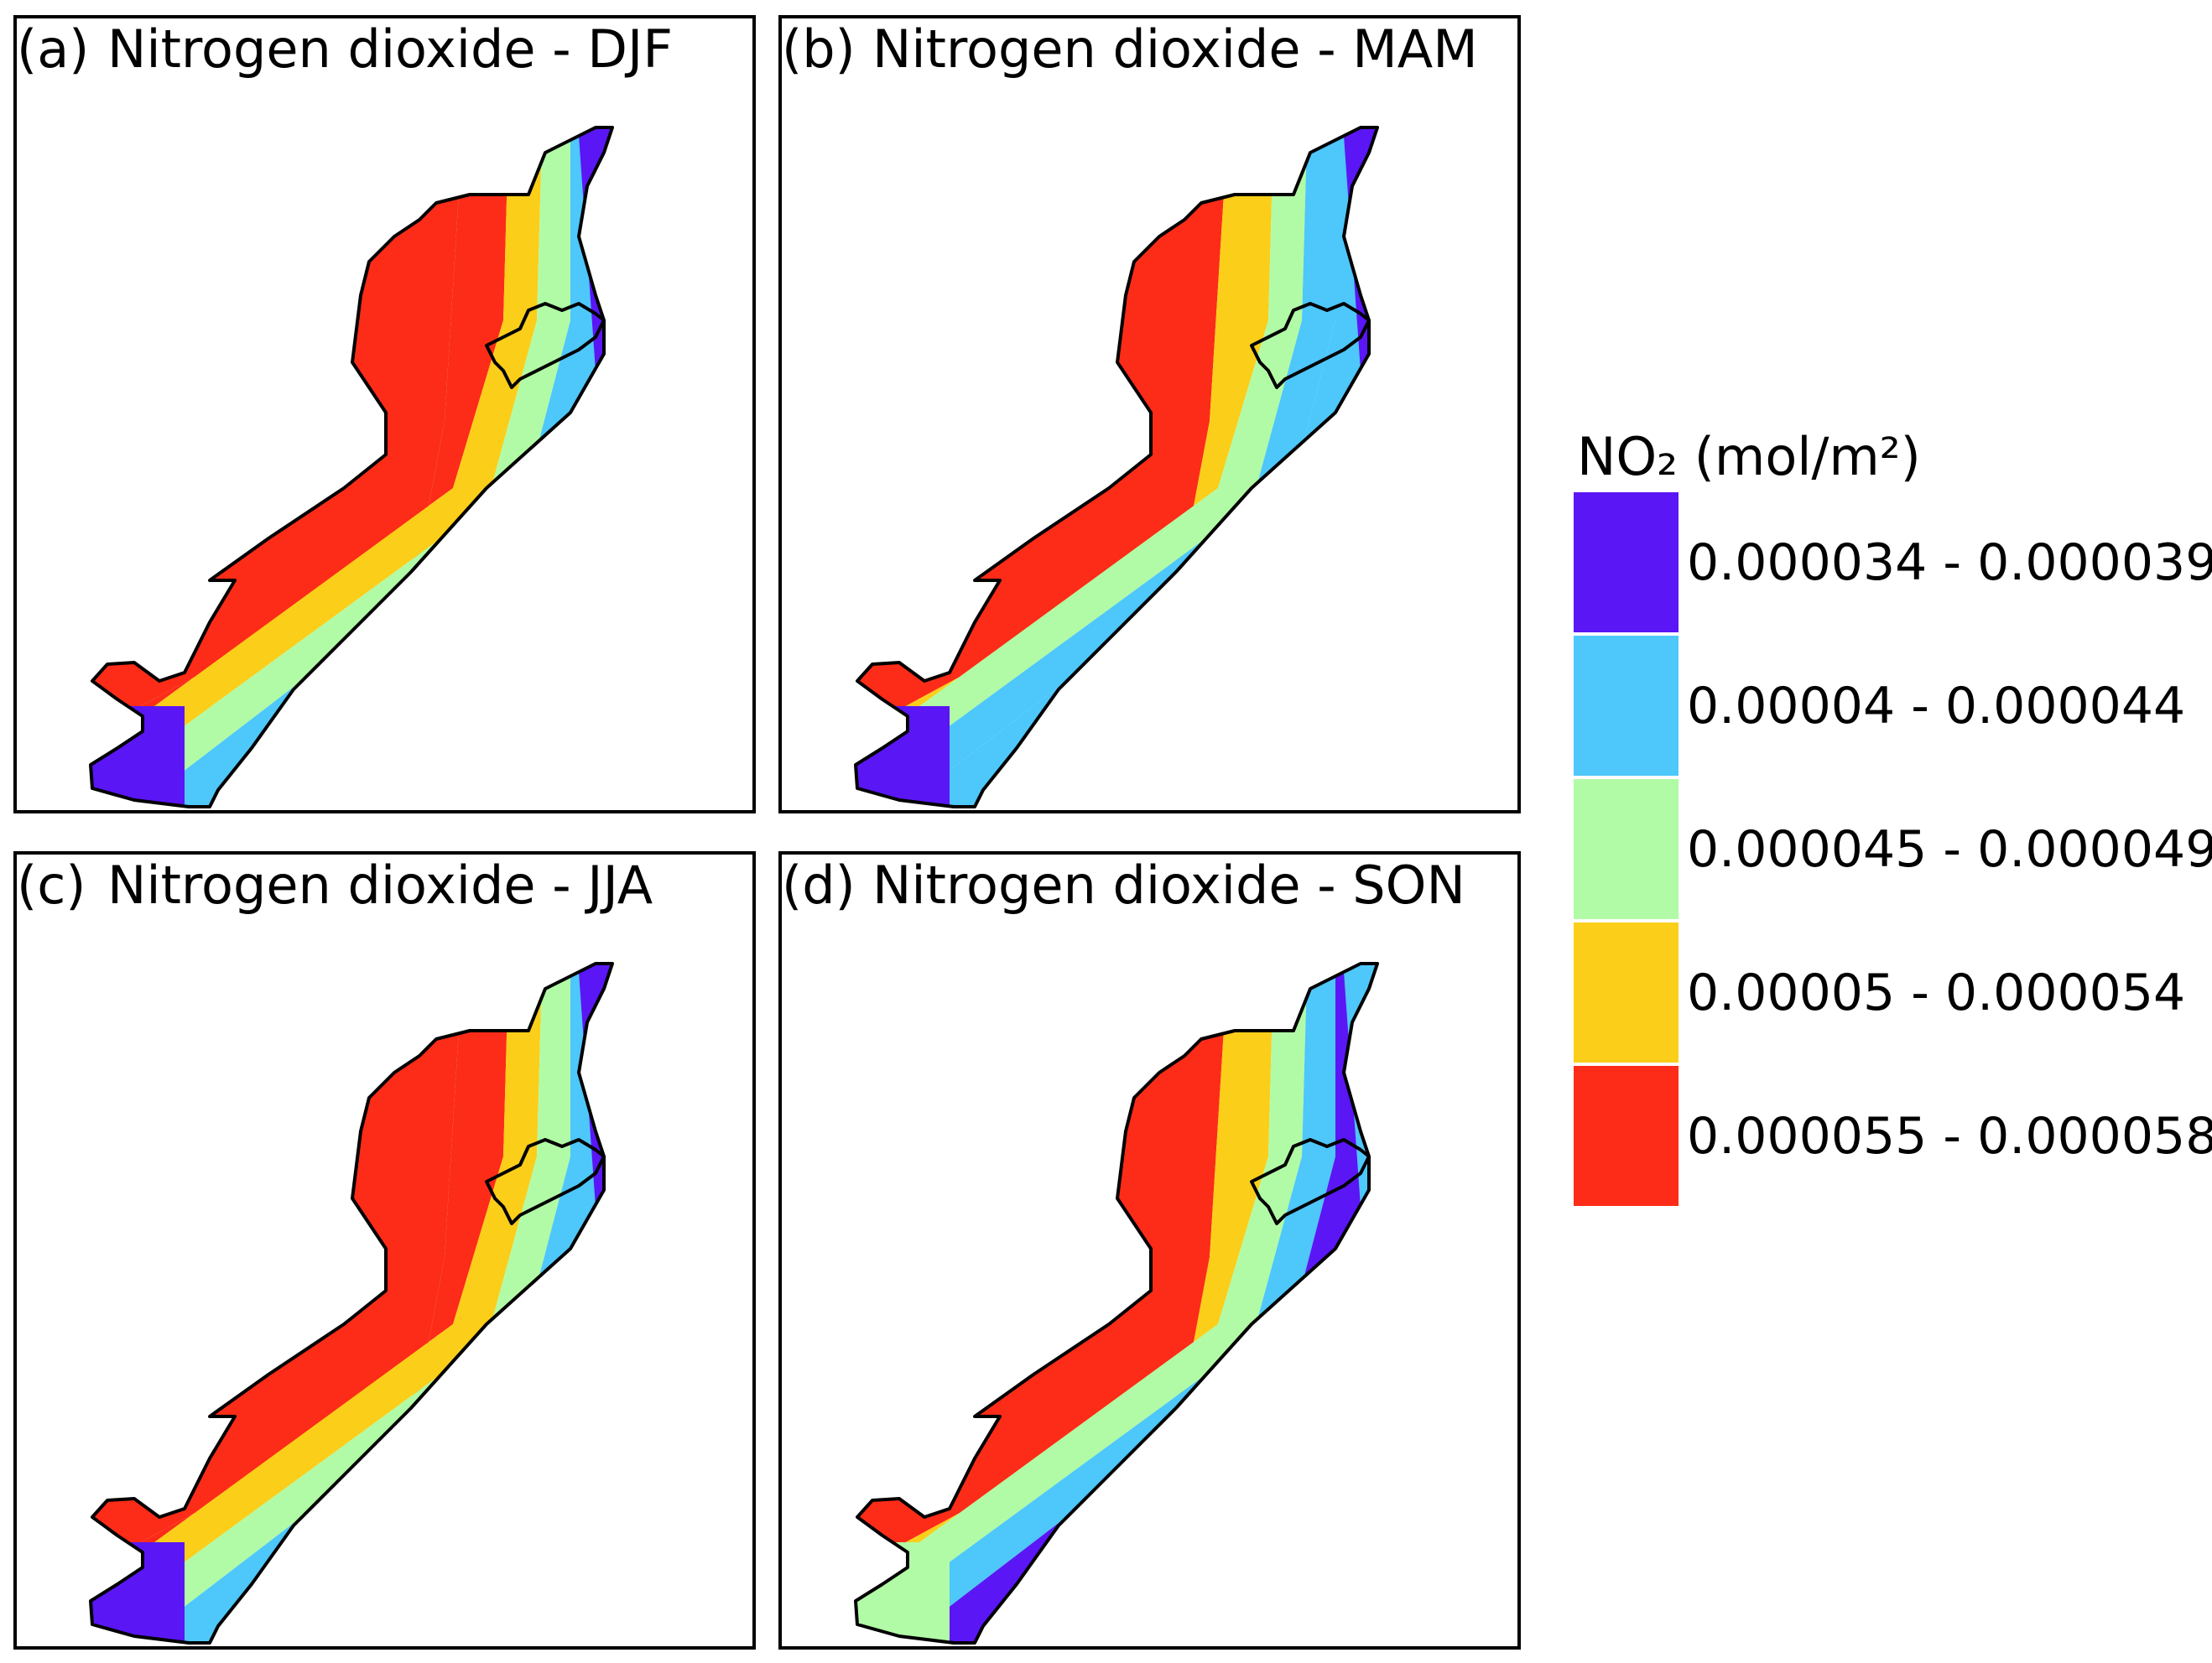 This screenshot has height=1663, width=2212. Describe the element at coordinates (1937, 992) in the screenshot. I see `legend-label: 0.00005 - 0.000054` at that location.